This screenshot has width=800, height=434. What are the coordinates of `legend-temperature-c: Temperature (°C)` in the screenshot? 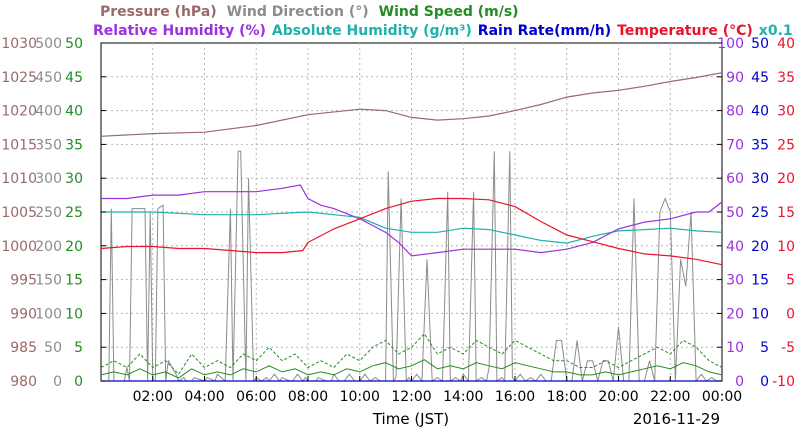 It's located at (685, 31).